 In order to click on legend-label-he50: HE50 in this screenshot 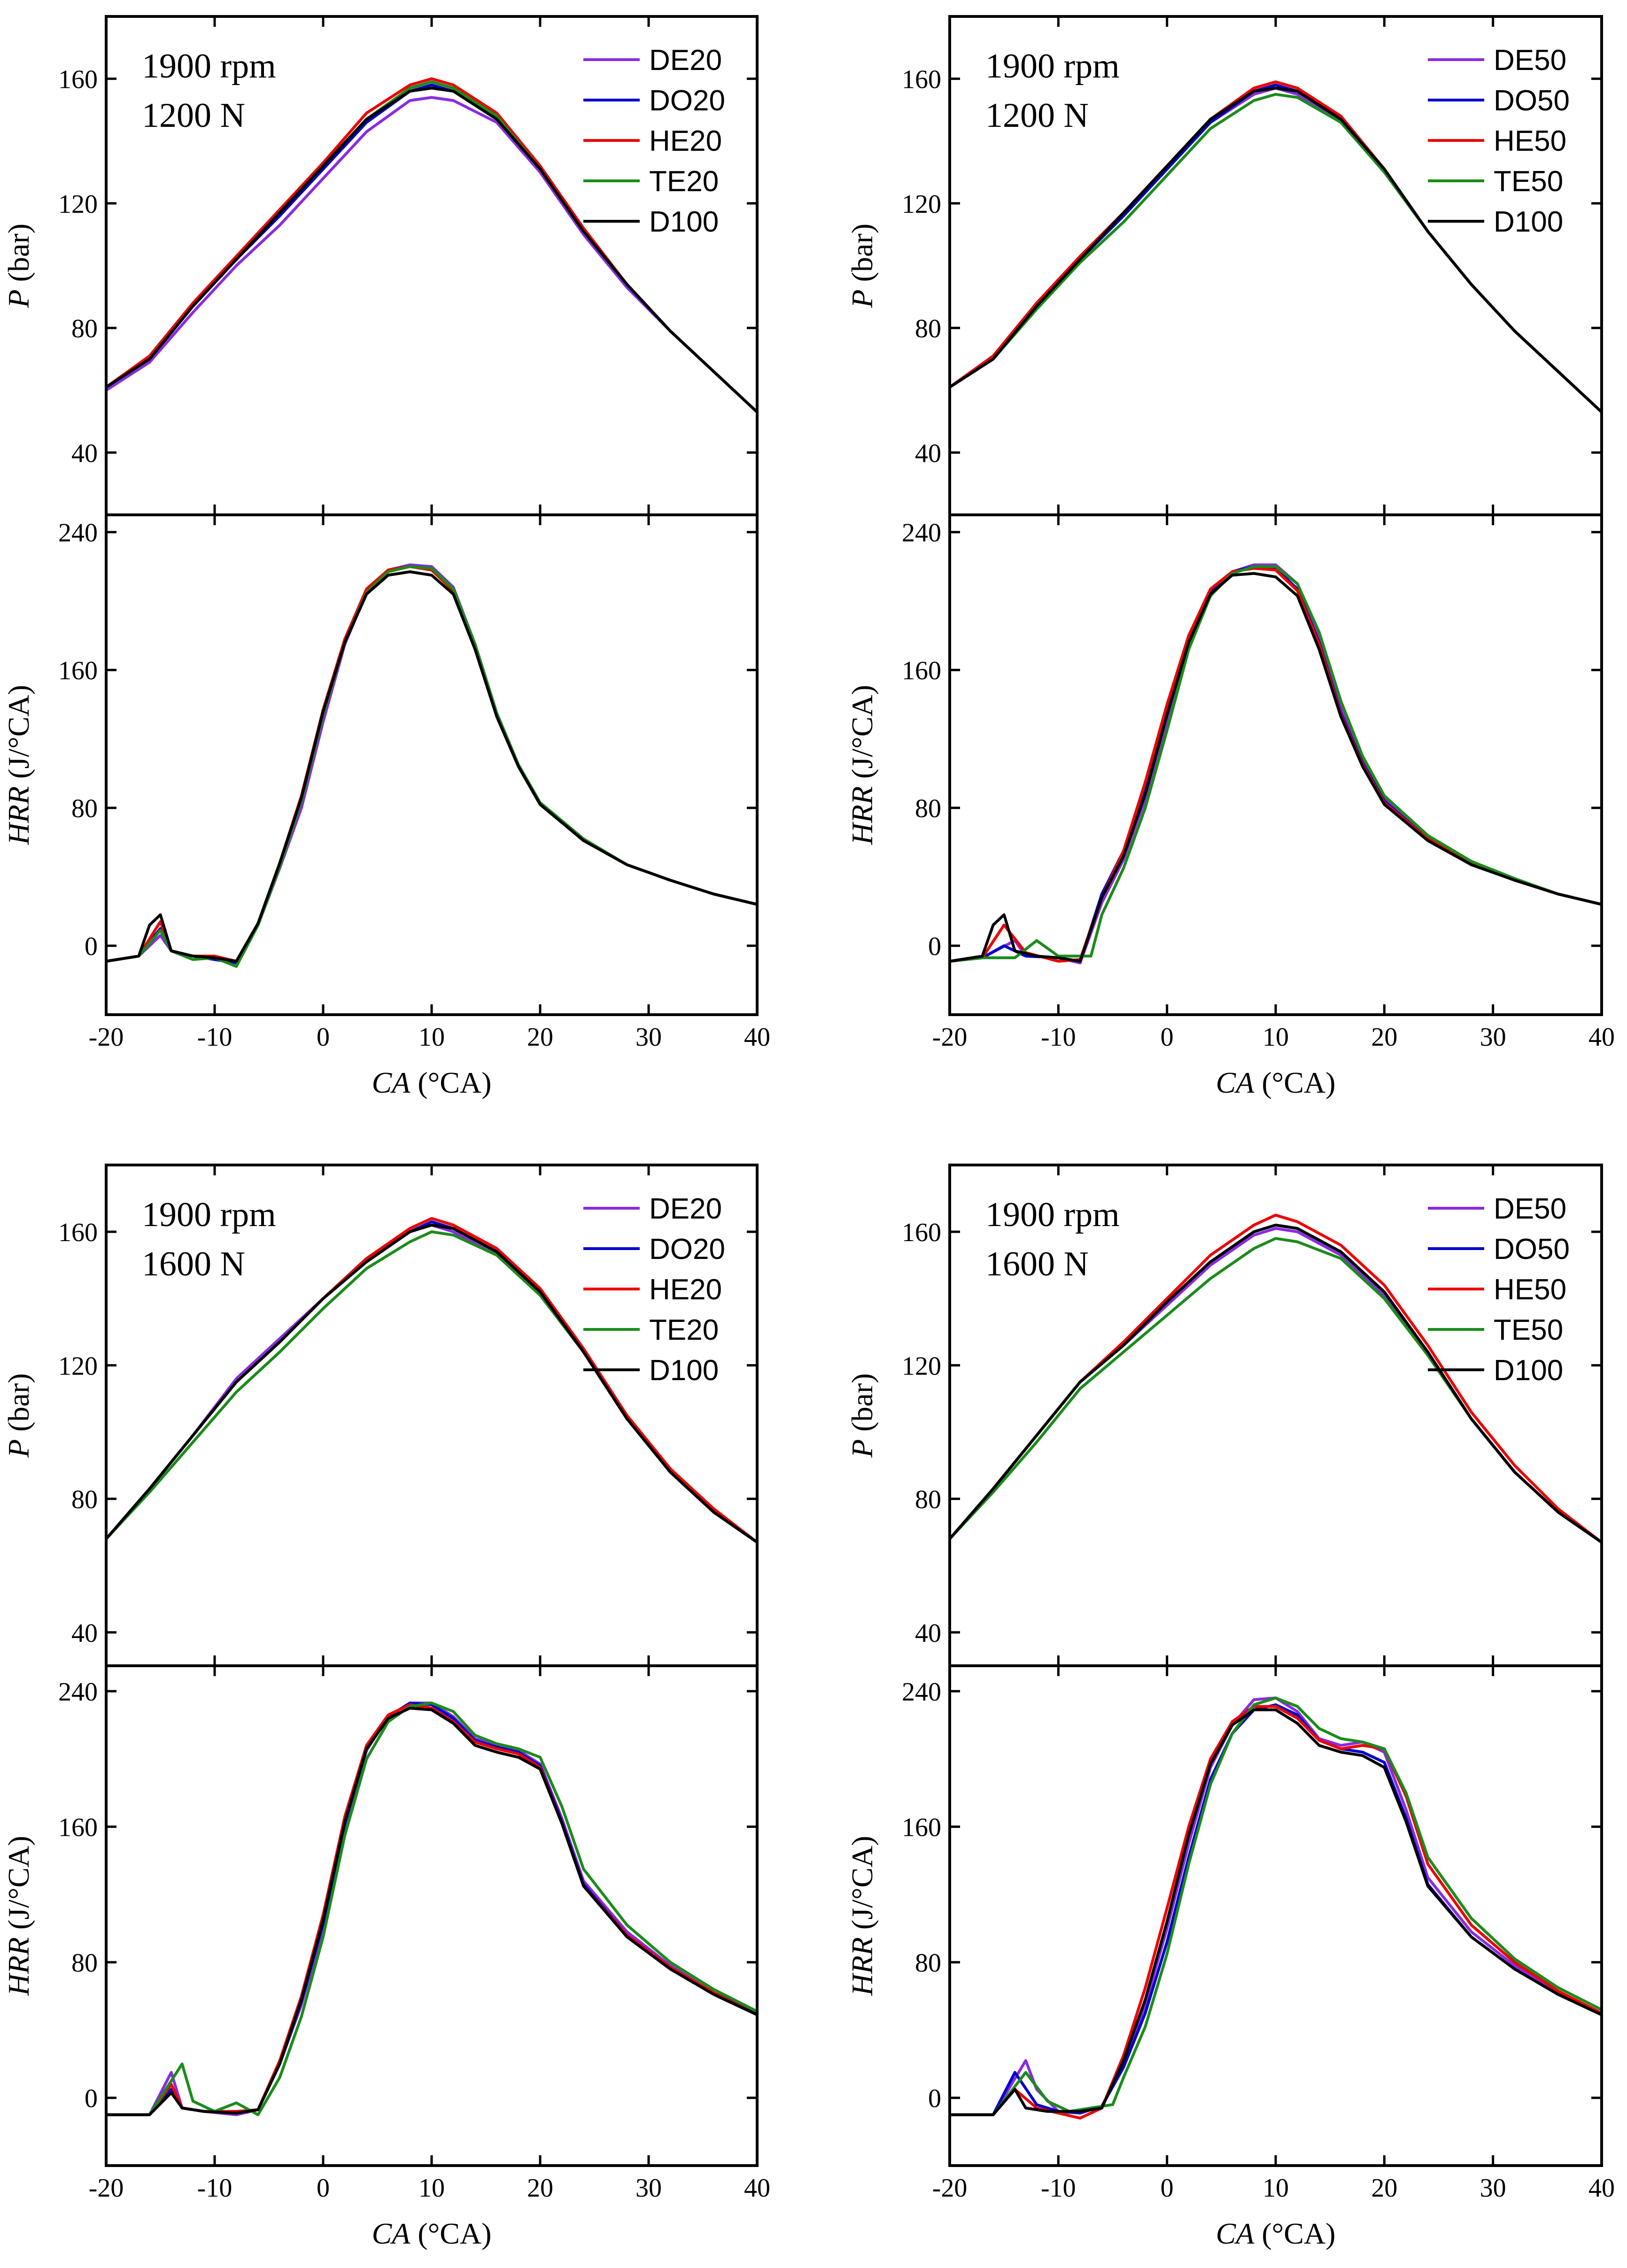, I will do `click(1530, 1290)`.